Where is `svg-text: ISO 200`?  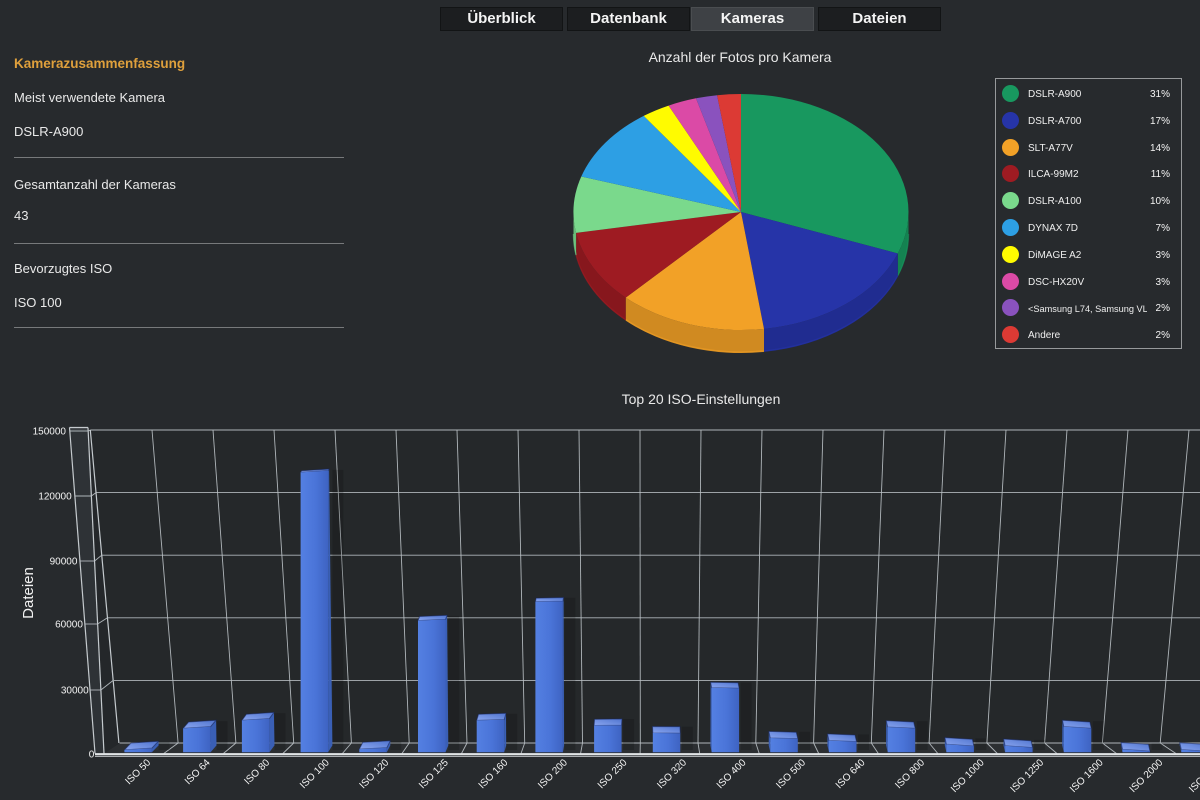
svg-text: ISO 200 is located at coordinates (553, 774).